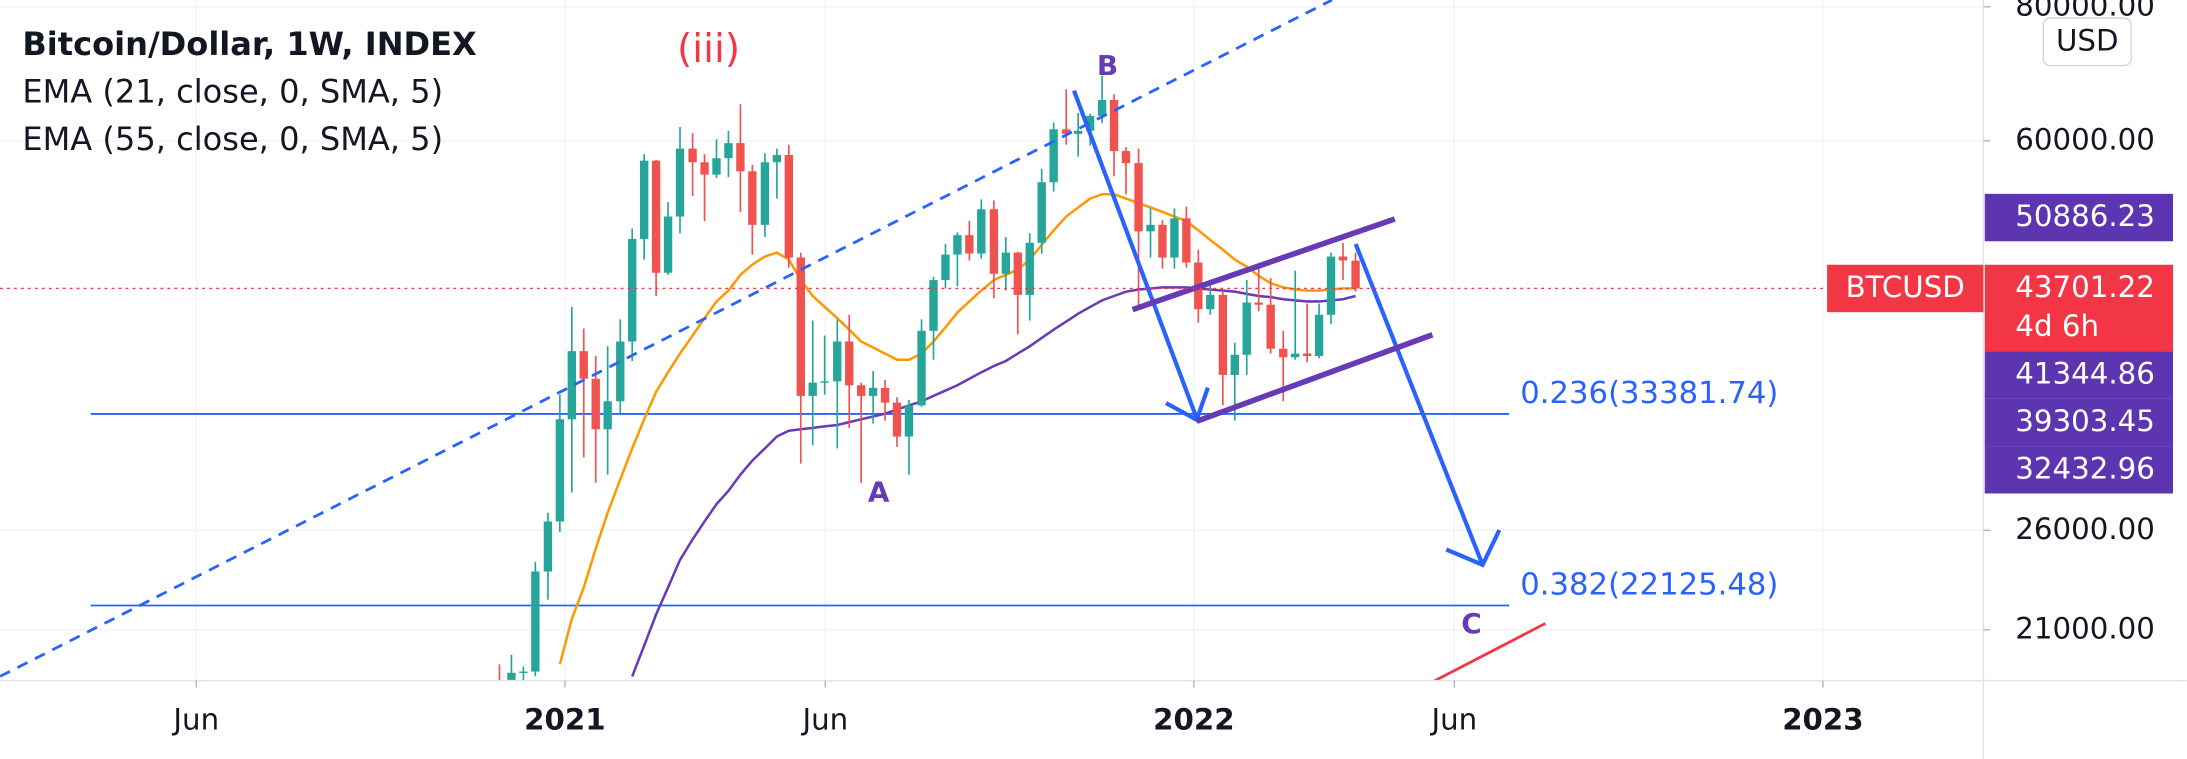  Describe the element at coordinates (1193, 720) in the screenshot. I see `x-tick-label: 2022` at that location.